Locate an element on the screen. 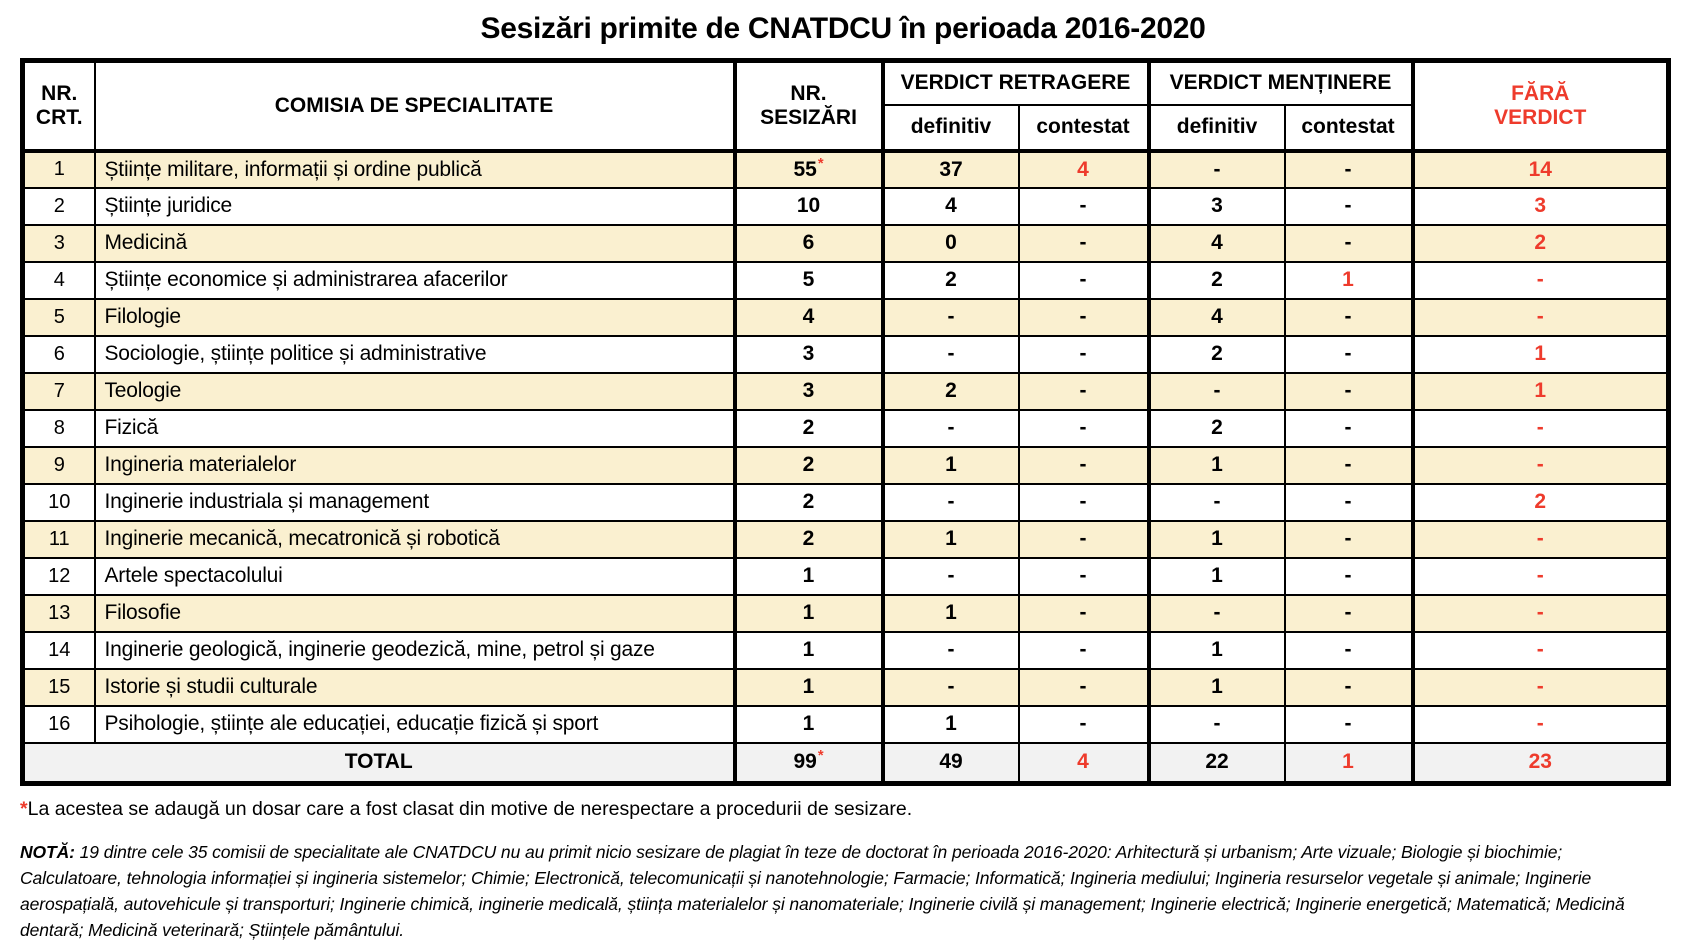 The height and width of the screenshot is (944, 1686). row-number-cell: 15 is located at coordinates (58, 687).